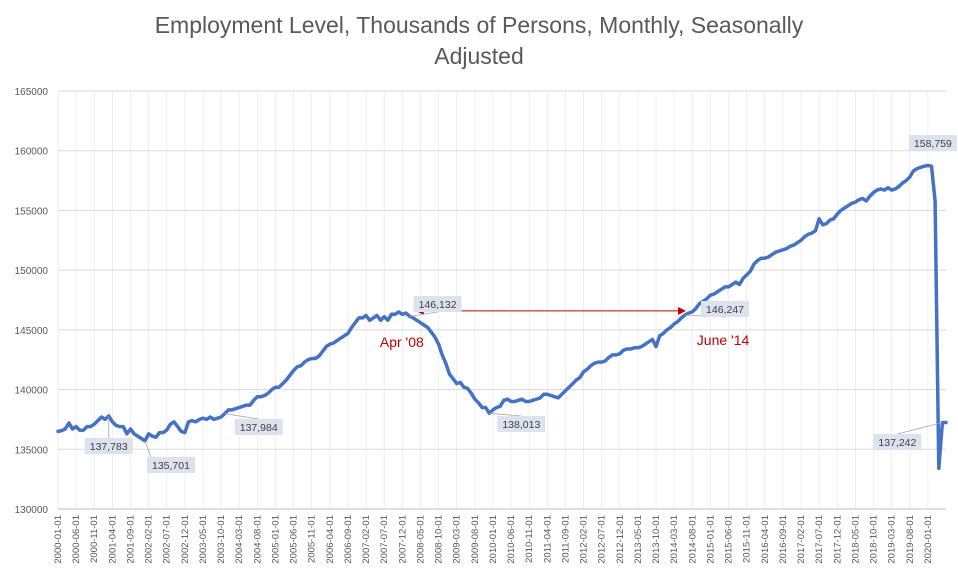 The width and height of the screenshot is (958, 582). I want to click on x-tick-label: 2009-08-01, so click(475, 539).